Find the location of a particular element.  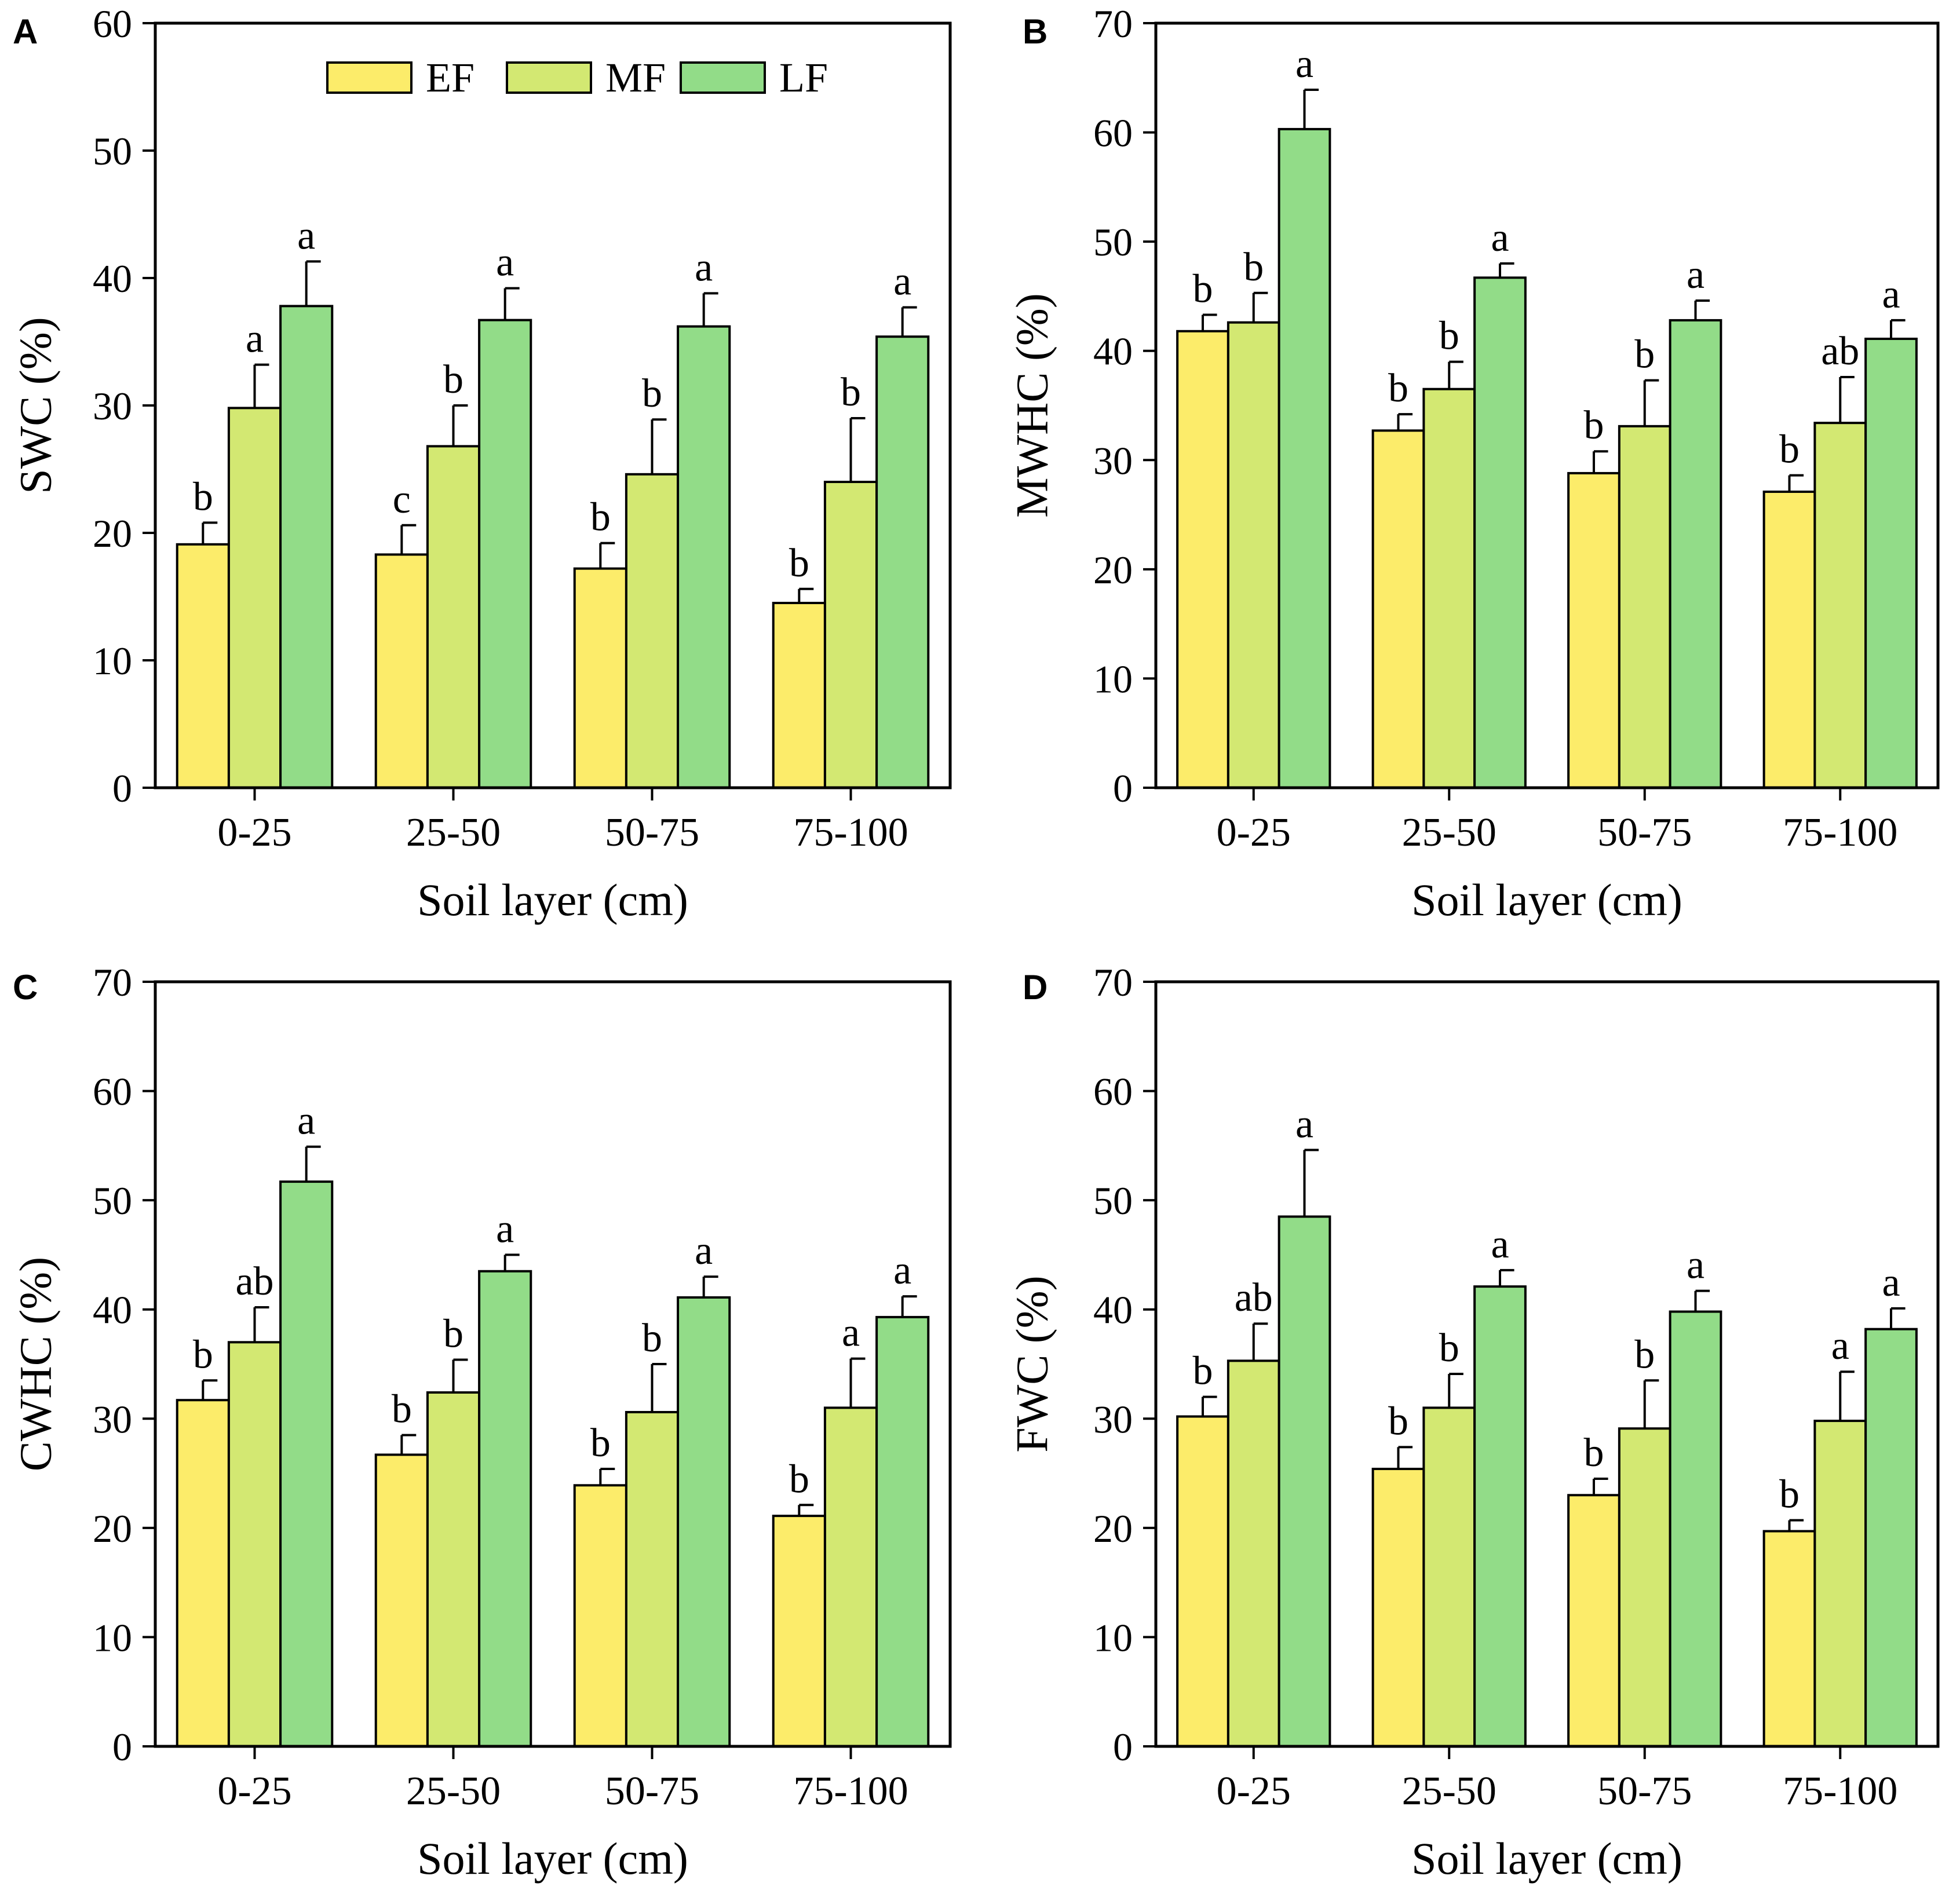

panel-d-ytick-label: 30 is located at coordinates (1113, 1419).